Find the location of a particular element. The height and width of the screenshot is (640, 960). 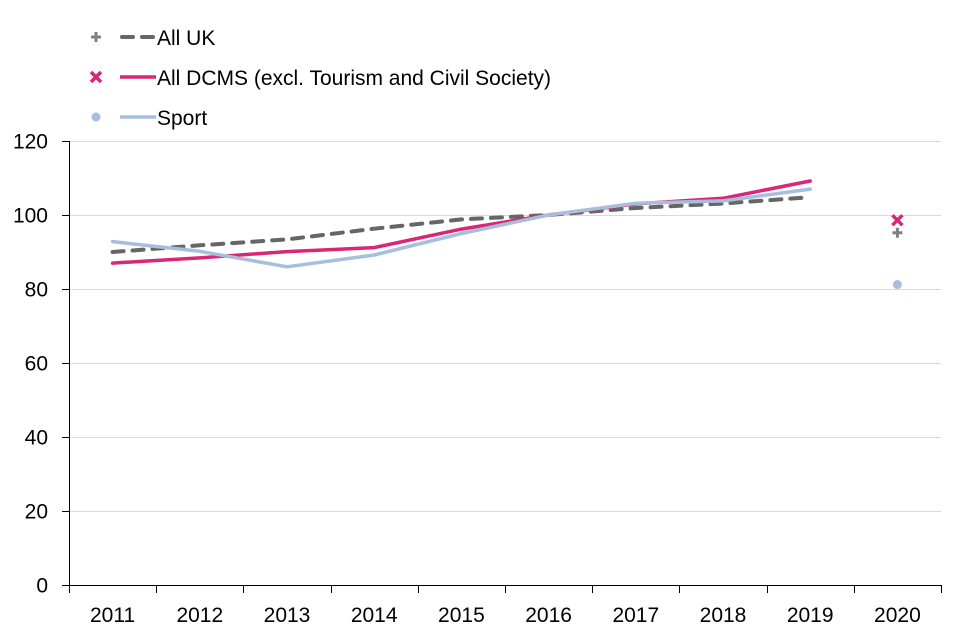

legend-item-0: All UK is located at coordinates (153, 38).